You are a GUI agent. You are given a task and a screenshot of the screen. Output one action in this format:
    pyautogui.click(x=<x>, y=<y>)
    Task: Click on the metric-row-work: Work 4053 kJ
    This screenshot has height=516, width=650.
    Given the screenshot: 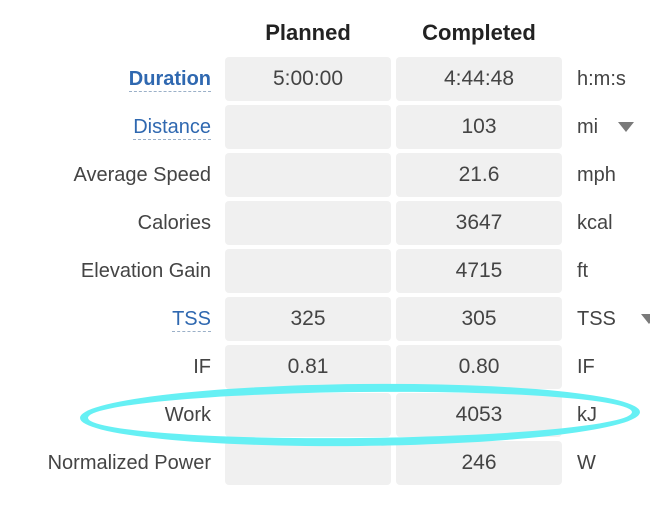 What is the action you would take?
    pyautogui.click(x=325, y=415)
    